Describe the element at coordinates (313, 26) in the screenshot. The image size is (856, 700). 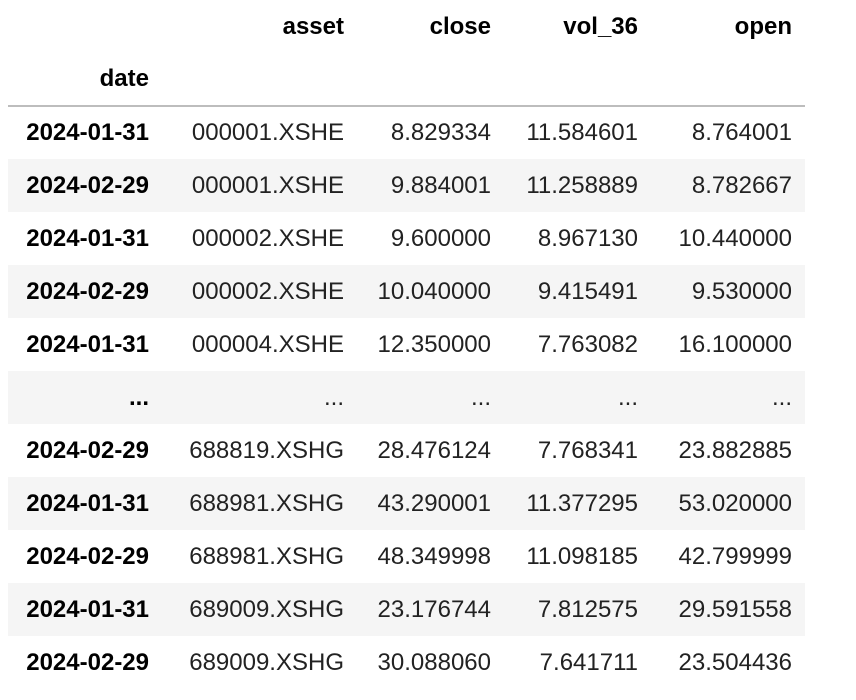
I see `column-header-asset: asset` at that location.